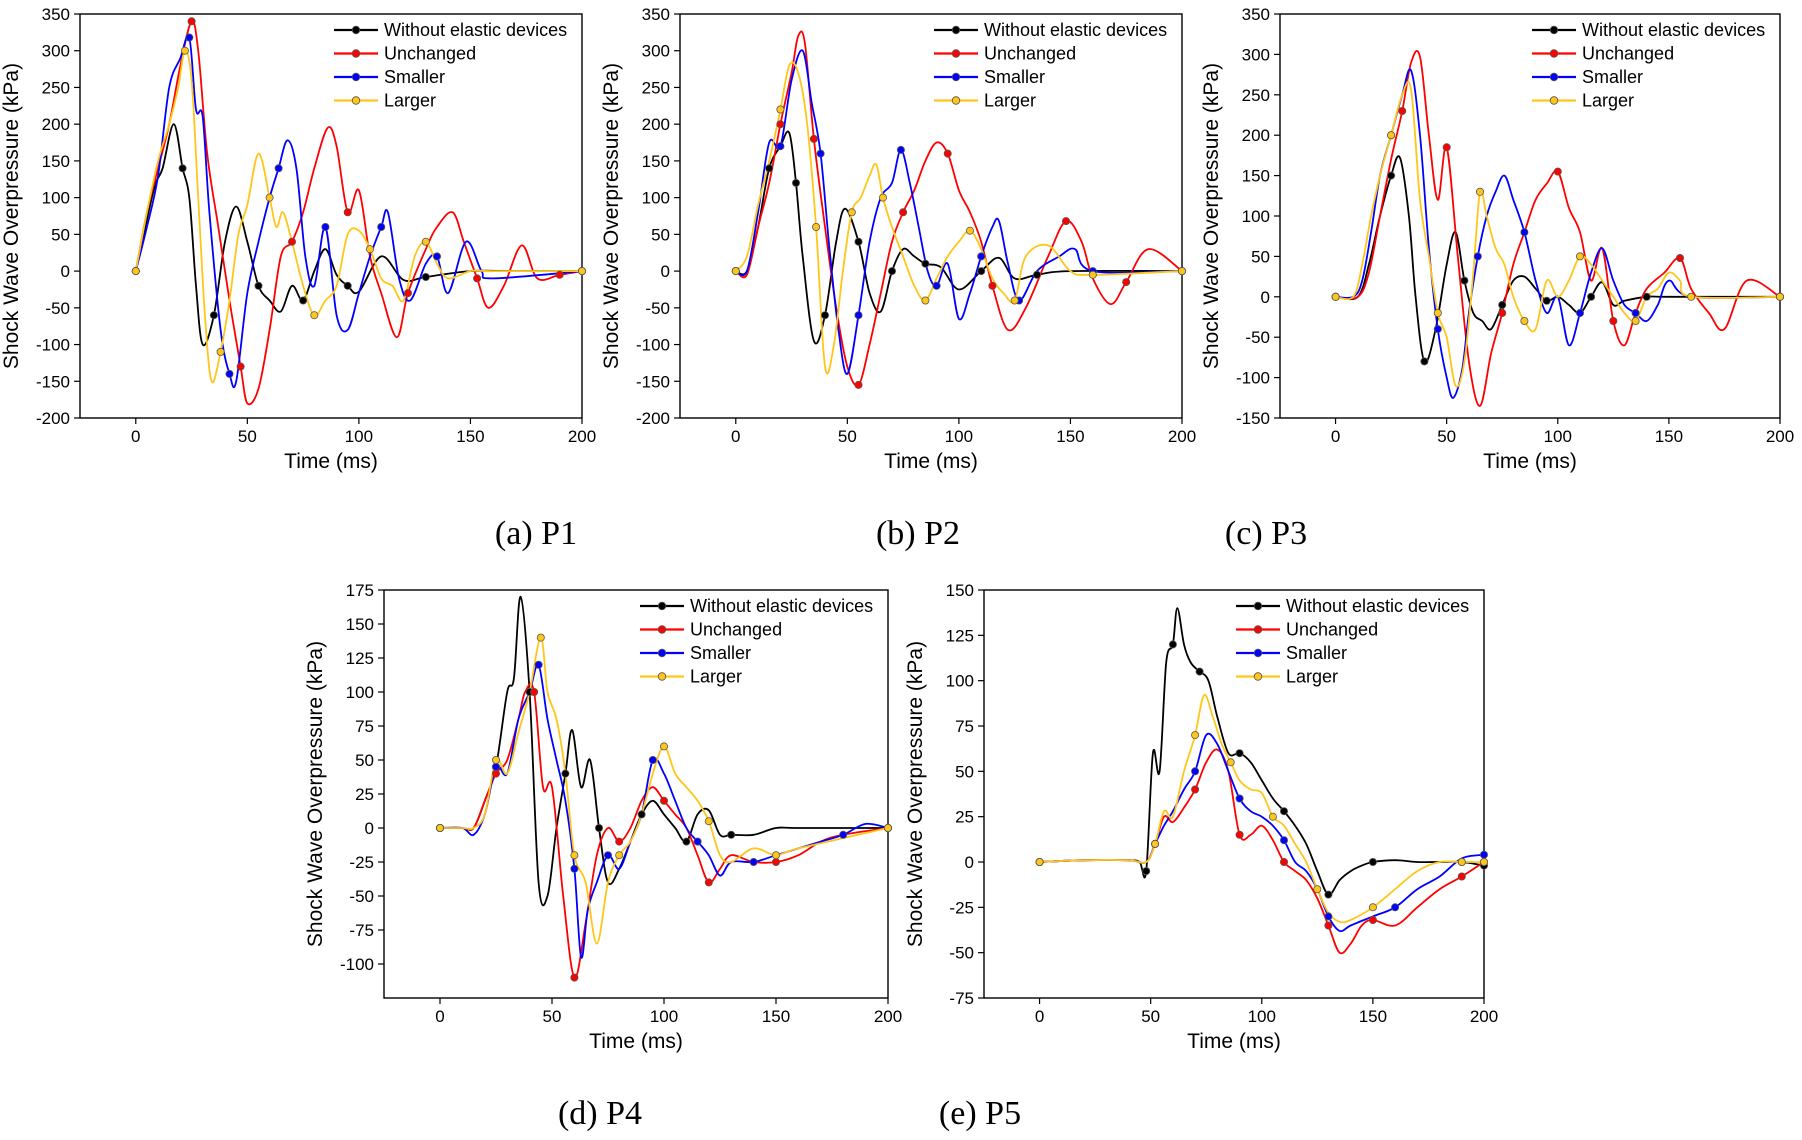  Describe the element at coordinates (1612, 77) in the screenshot. I see `chart-3-legend-label-smaller: Smaller` at that location.